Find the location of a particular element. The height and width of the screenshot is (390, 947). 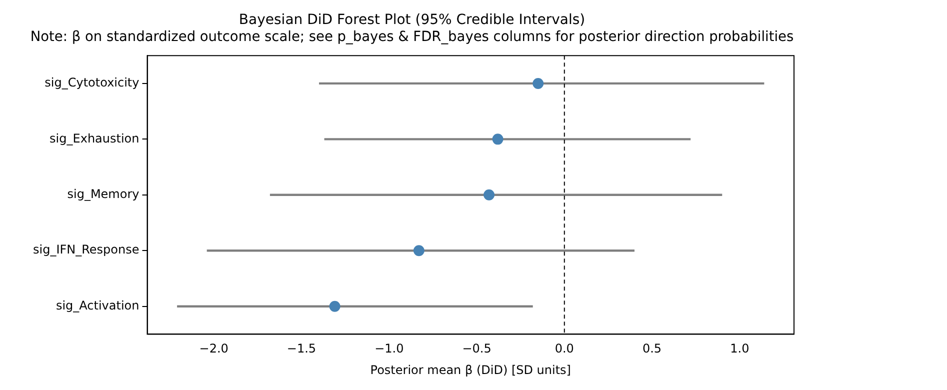

y-tick-label: sig_Exhaustion is located at coordinates (95, 138).